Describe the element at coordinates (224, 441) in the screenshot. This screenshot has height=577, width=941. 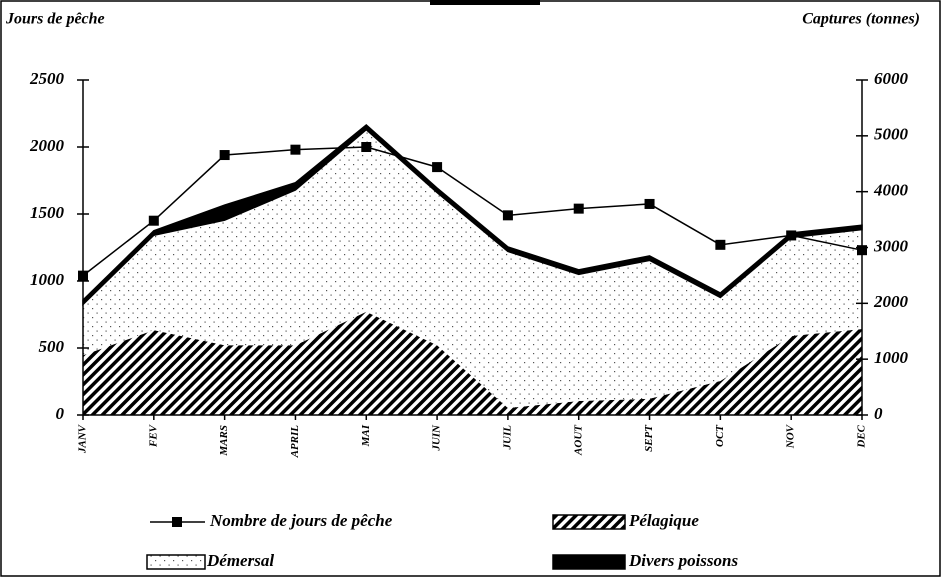
I see `x-tick-label: MARS` at that location.